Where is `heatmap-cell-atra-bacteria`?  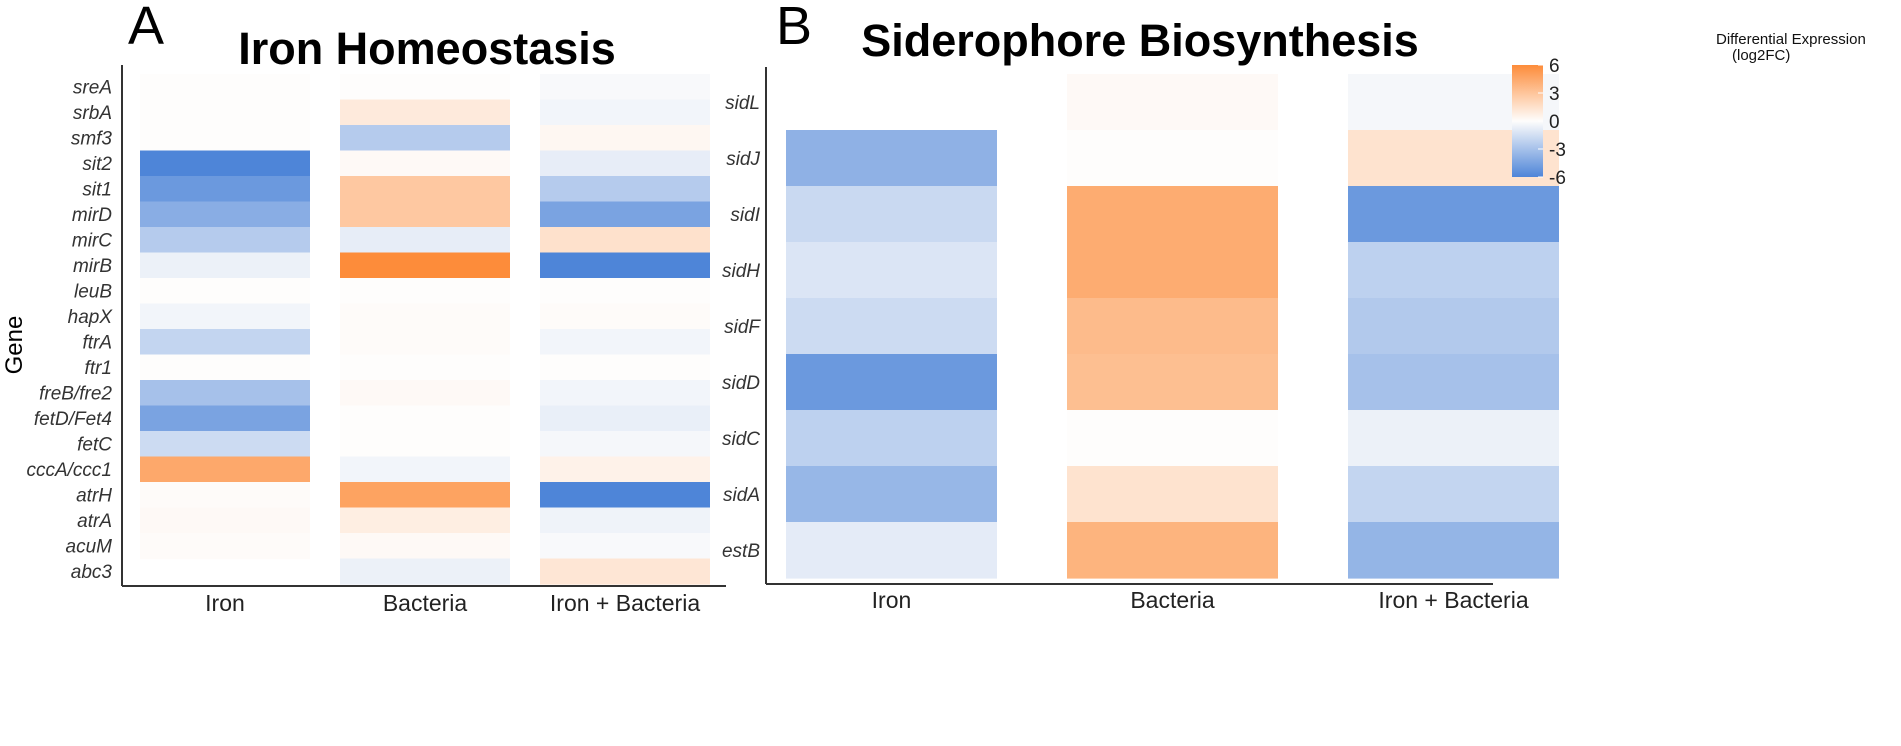 heatmap-cell-atra-bacteria is located at coordinates (425, 520).